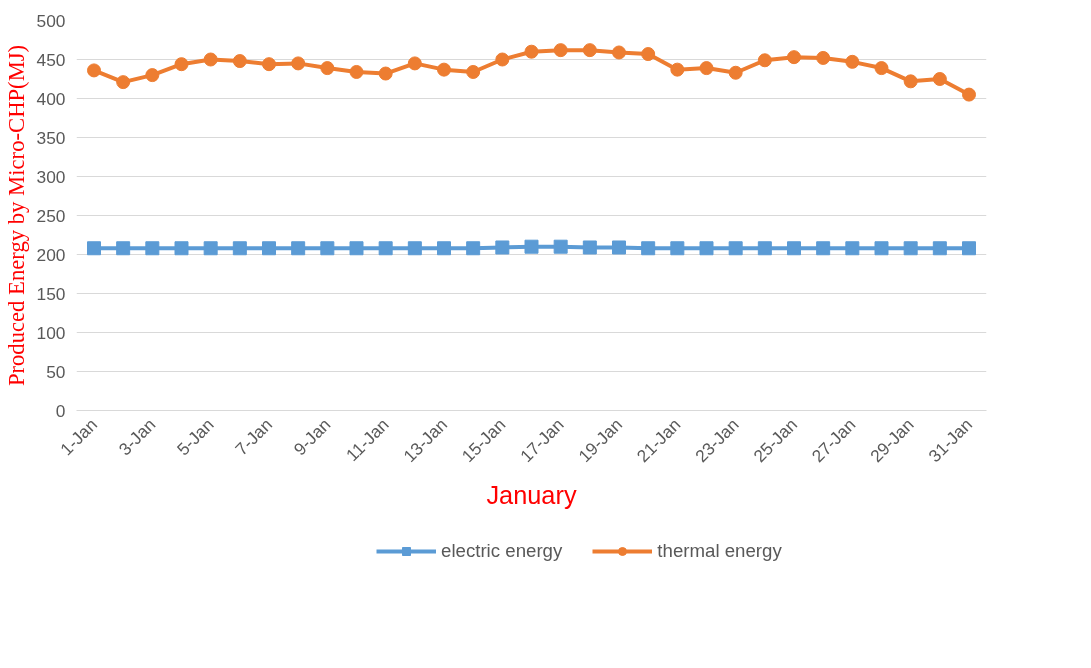 The width and height of the screenshot is (1091, 668). Describe the element at coordinates (51, 20) in the screenshot. I see `y-tick-label: 500` at that location.